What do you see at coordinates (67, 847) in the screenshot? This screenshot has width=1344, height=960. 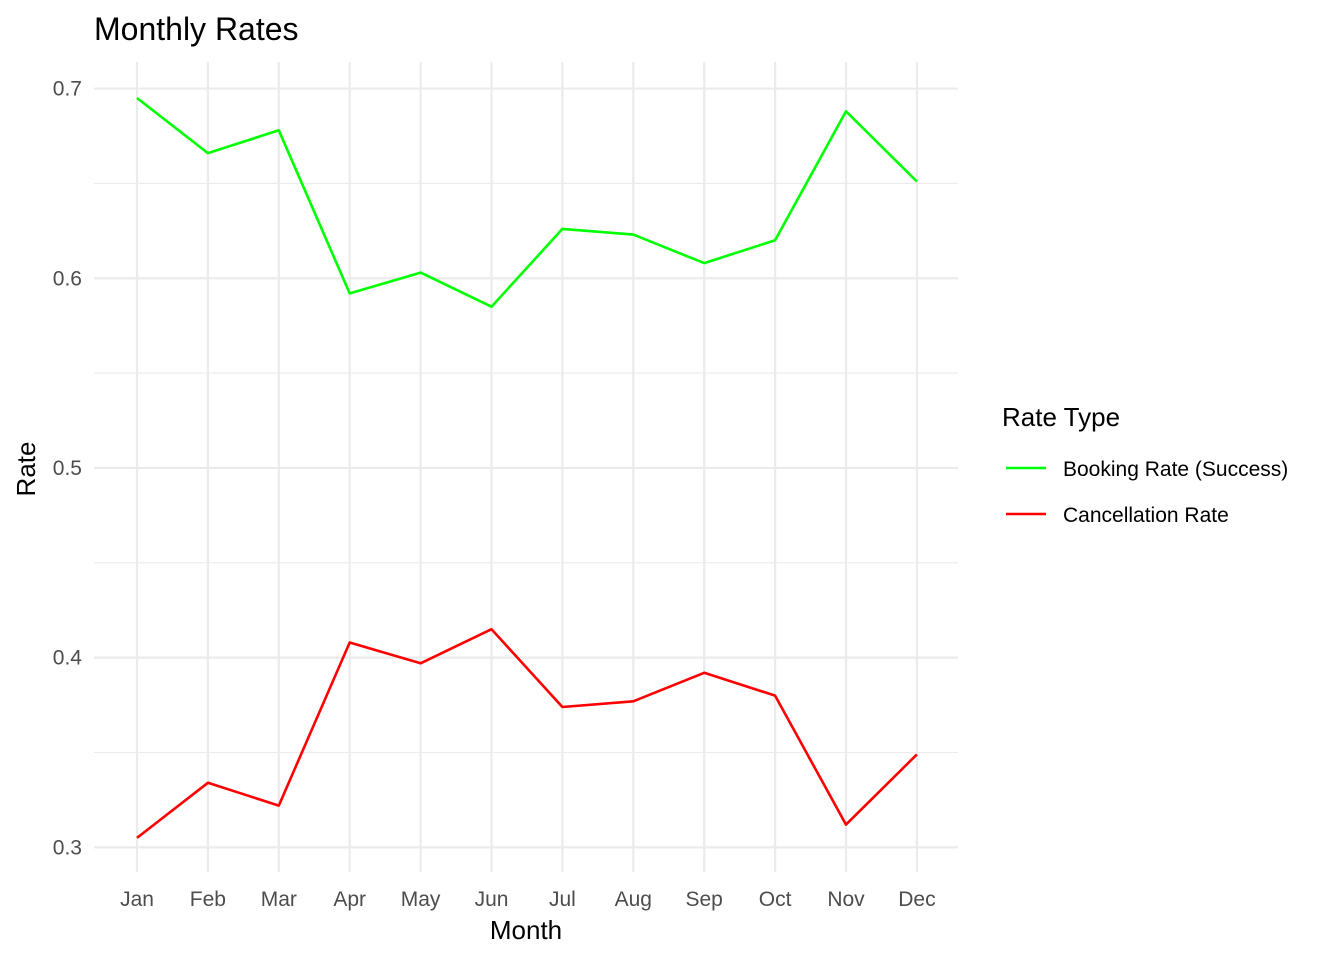 I see `y-tick-label: 0.3` at bounding box center [67, 847].